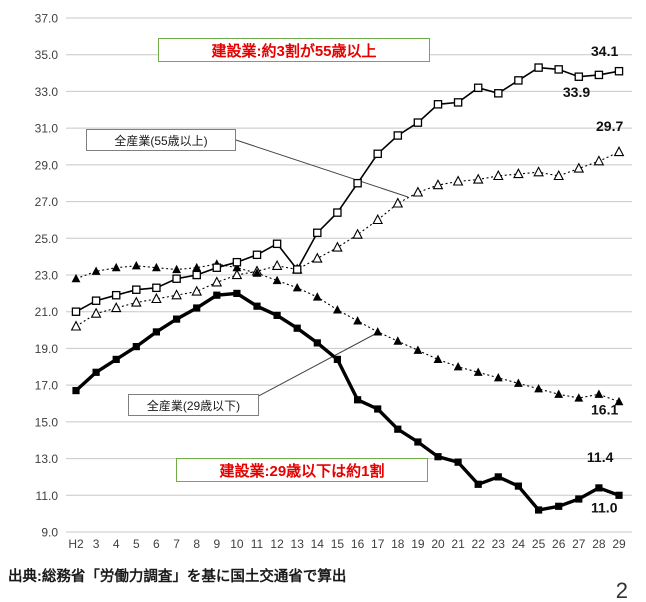 The height and width of the screenshot is (602, 646). What do you see at coordinates (47, 19) in the screenshot?
I see `svg-text: 37.0` at bounding box center [47, 19].